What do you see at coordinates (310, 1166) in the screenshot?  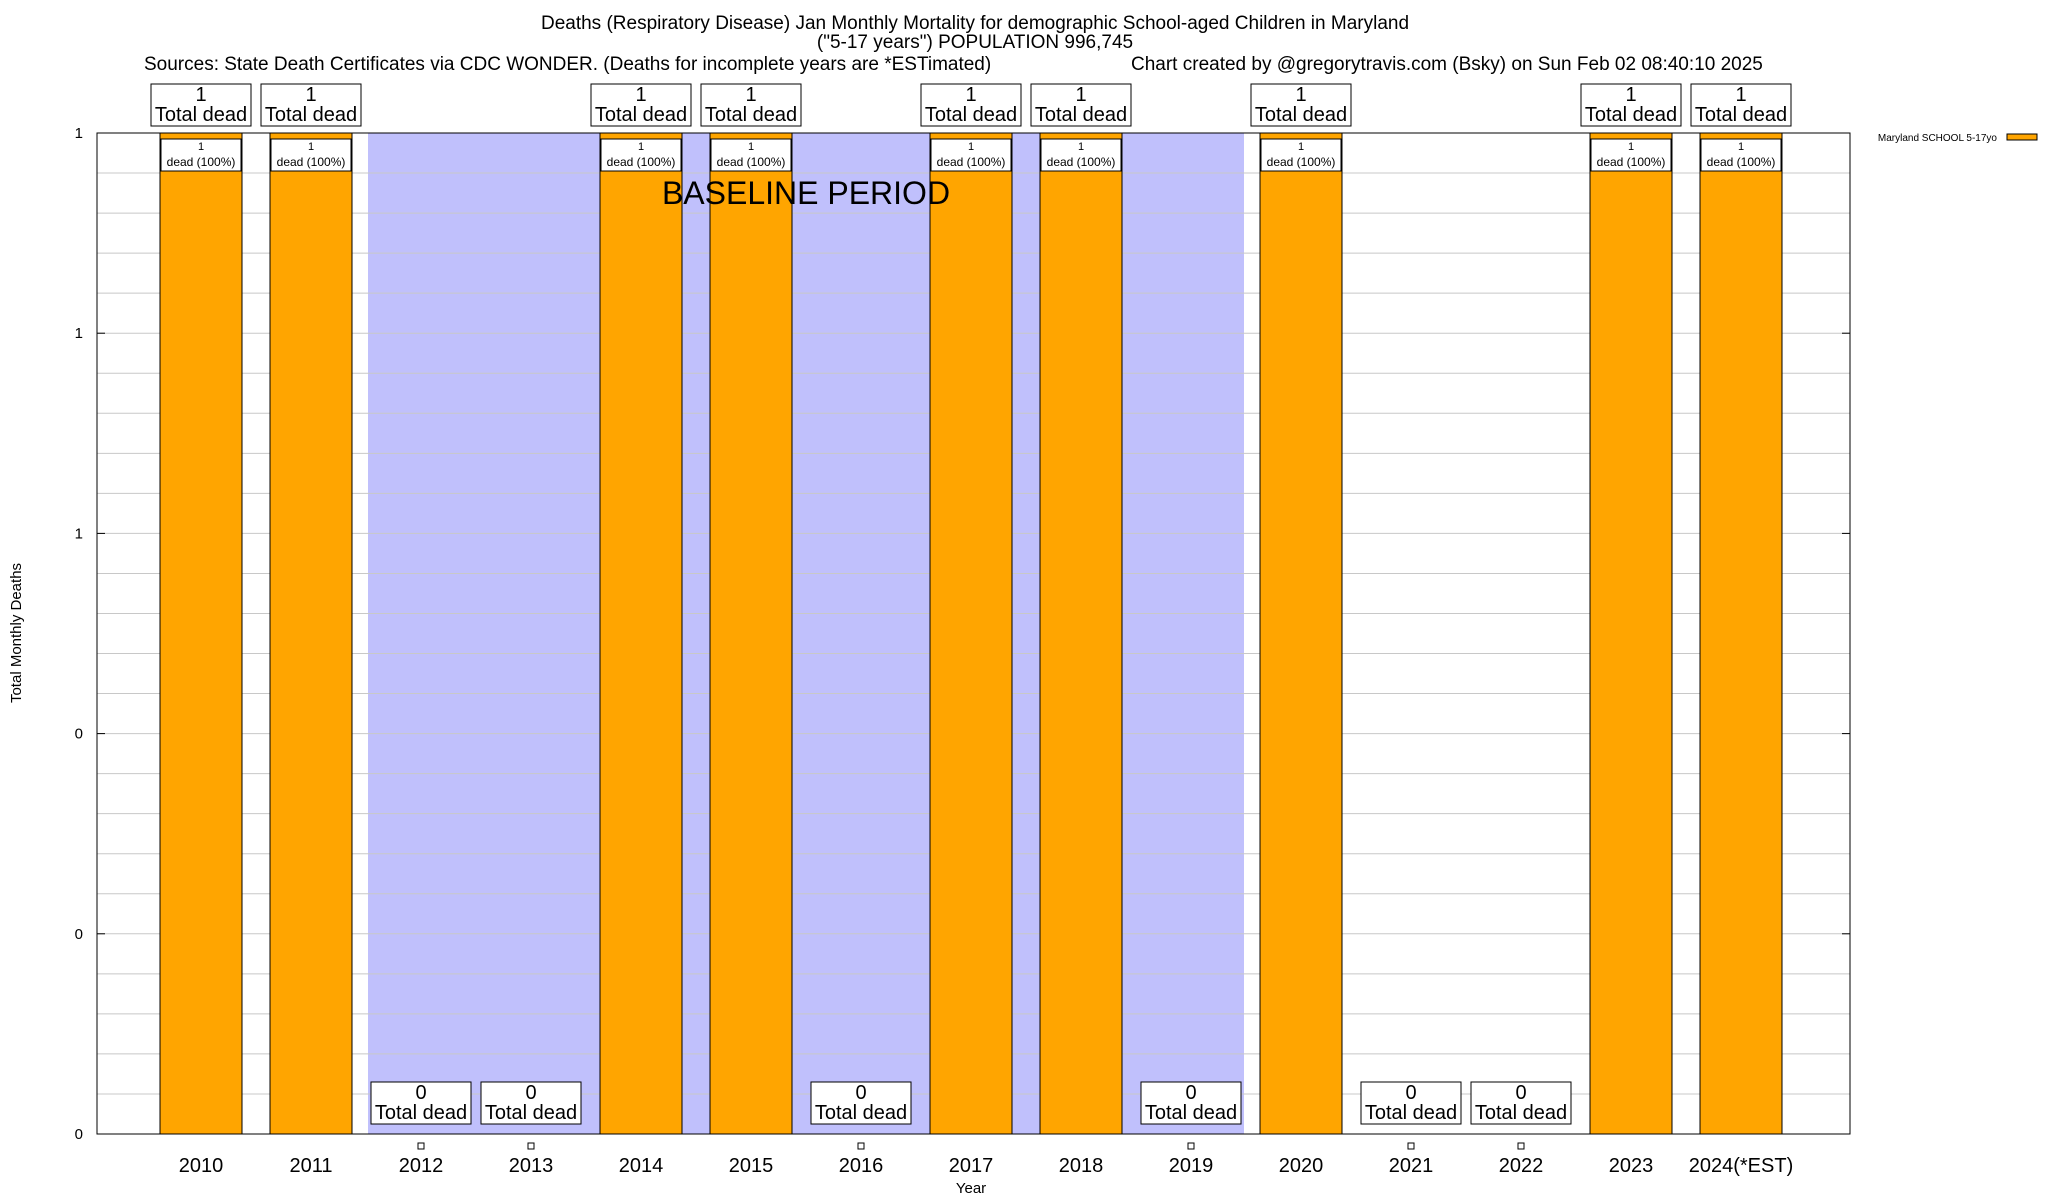 I see `x-tick-label-2011: 2011` at bounding box center [310, 1166].